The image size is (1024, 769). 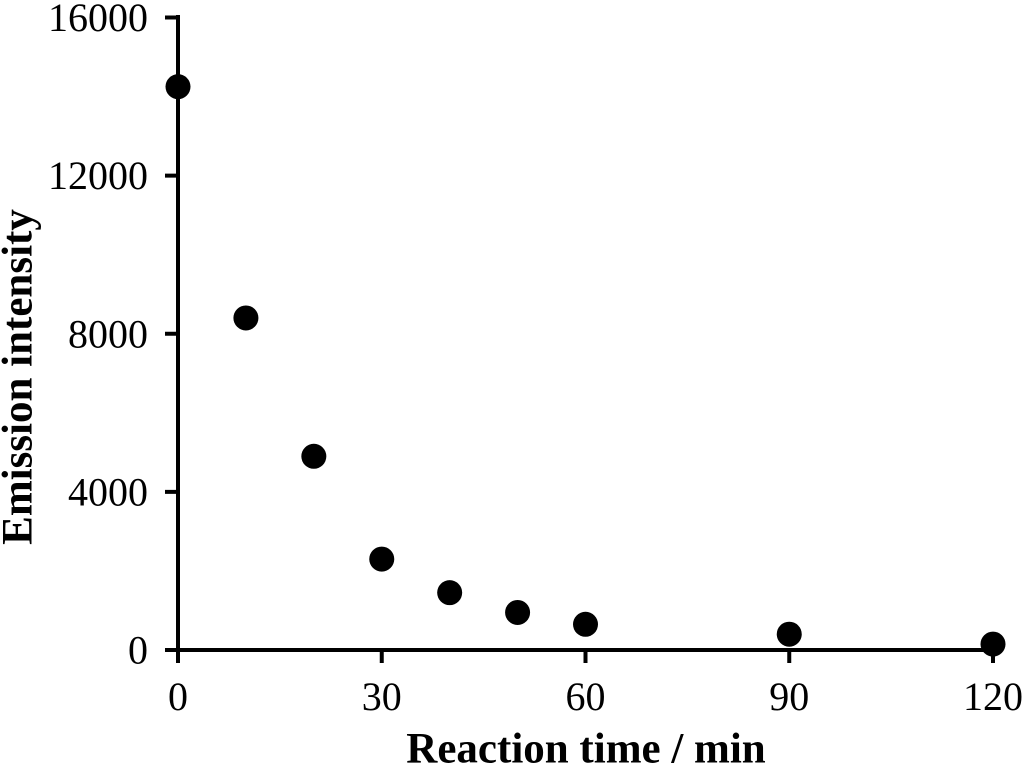 What do you see at coordinates (108, 333) in the screenshot?
I see `y-tick-label: 8000` at bounding box center [108, 333].